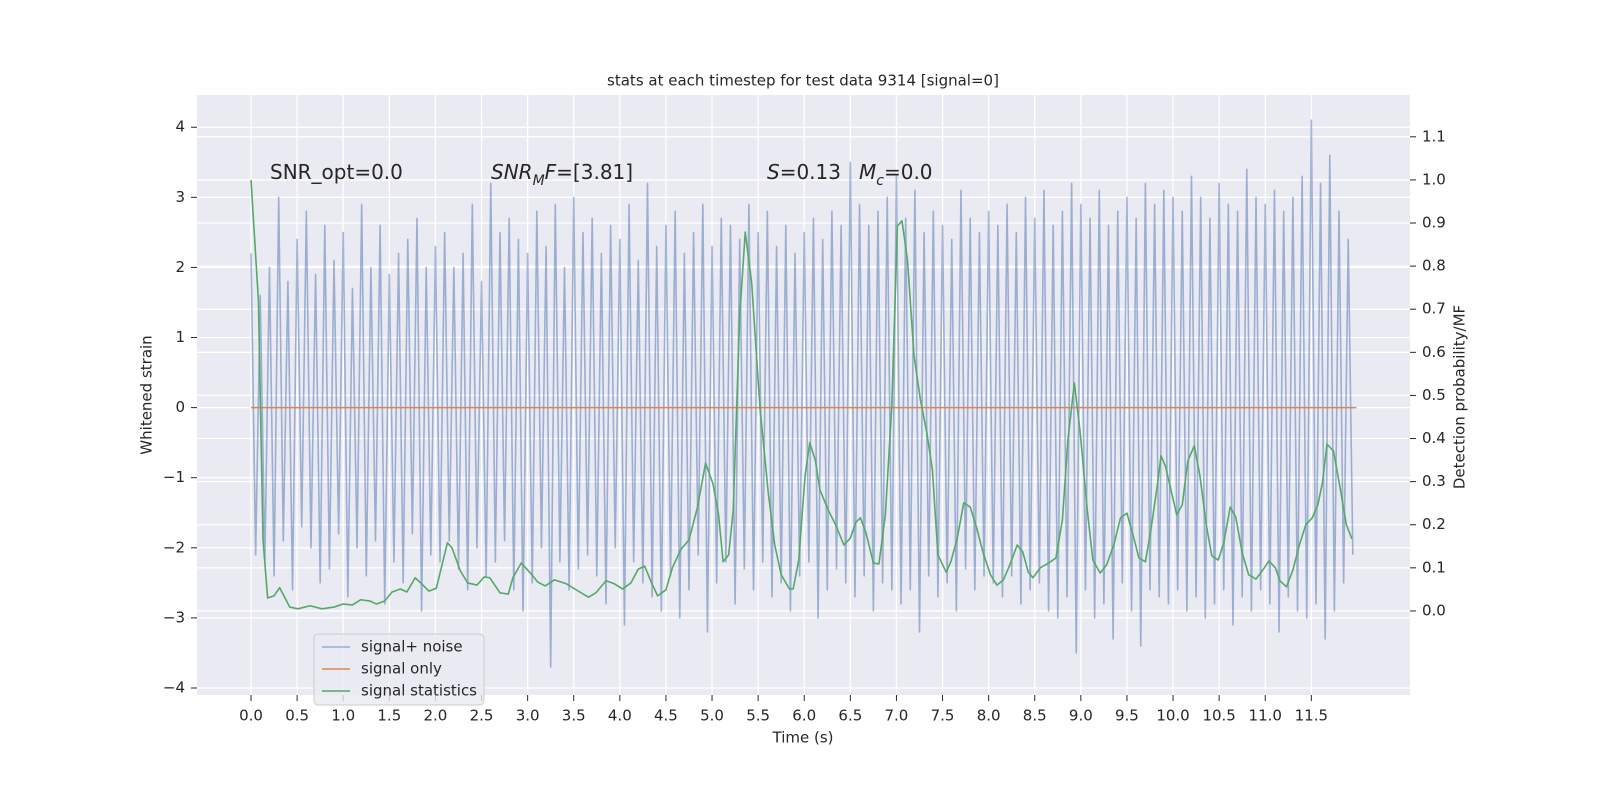 The width and height of the screenshot is (1600, 800). I want to click on y2-tick-label: 0.2, so click(1434, 524).